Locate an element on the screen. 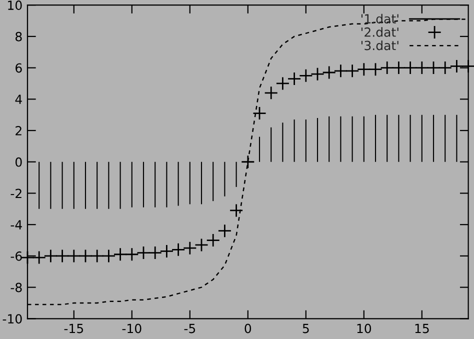 Image resolution: width=474 pixels, height=339 pixels. y-tick-label: -4 is located at coordinates (16, 225).